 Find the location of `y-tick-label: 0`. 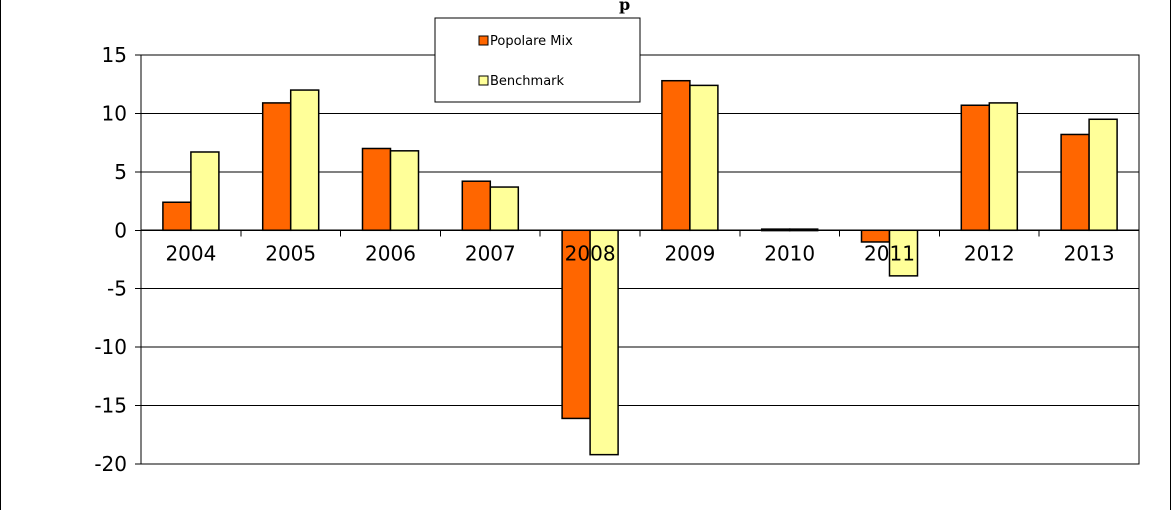

y-tick-label: 0 is located at coordinates (120, 230).